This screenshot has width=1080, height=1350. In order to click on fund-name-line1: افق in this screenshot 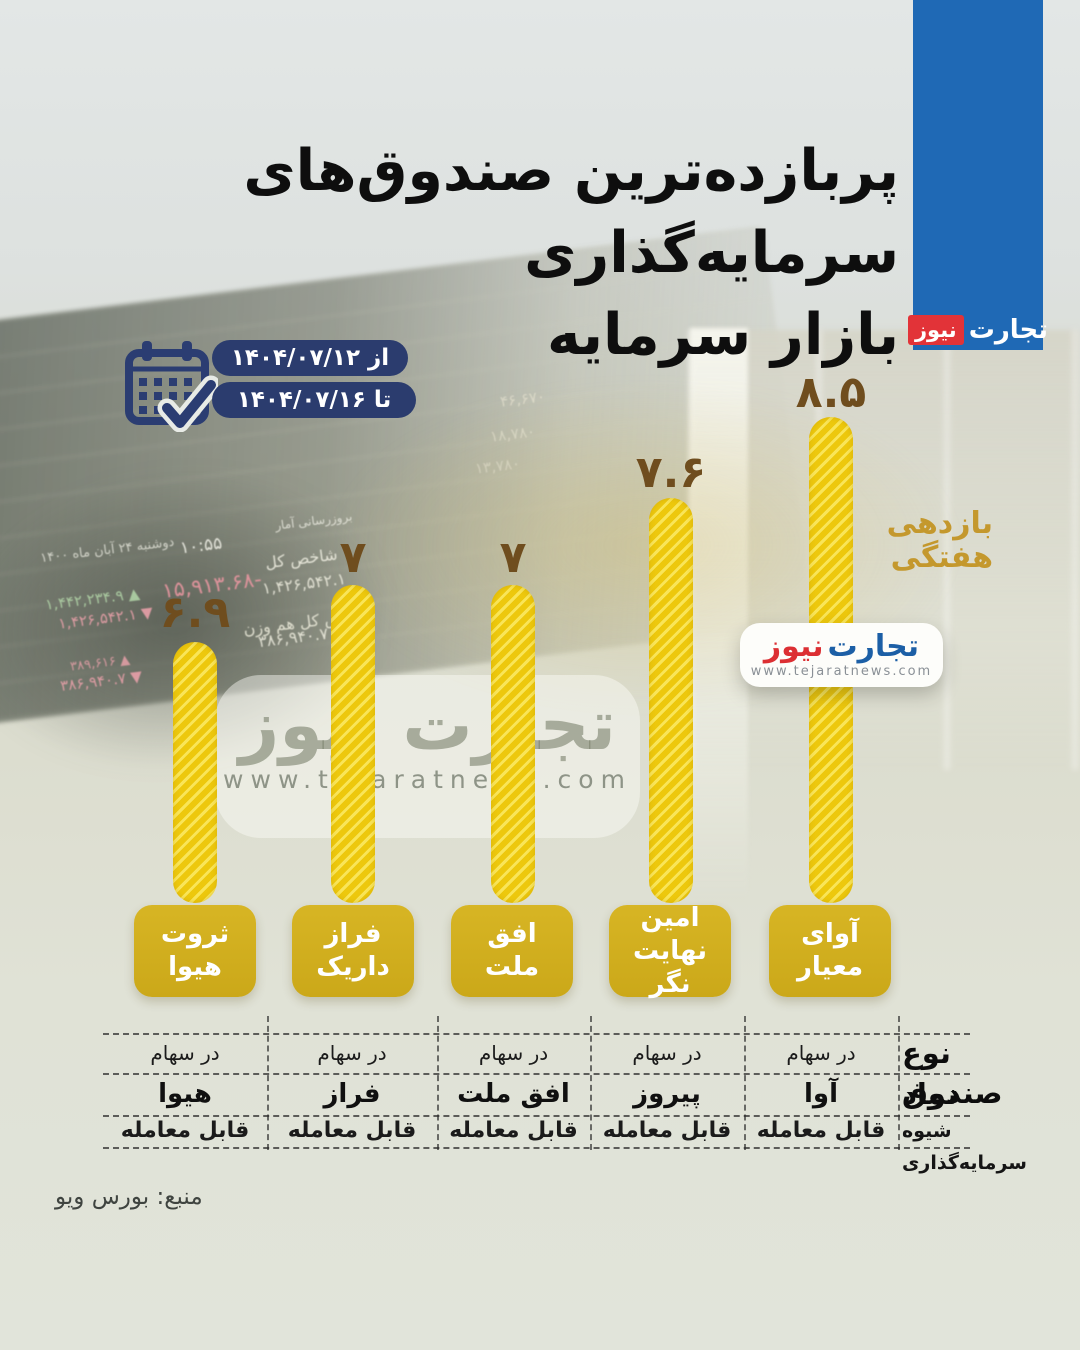, I will do `click(512, 934)`.